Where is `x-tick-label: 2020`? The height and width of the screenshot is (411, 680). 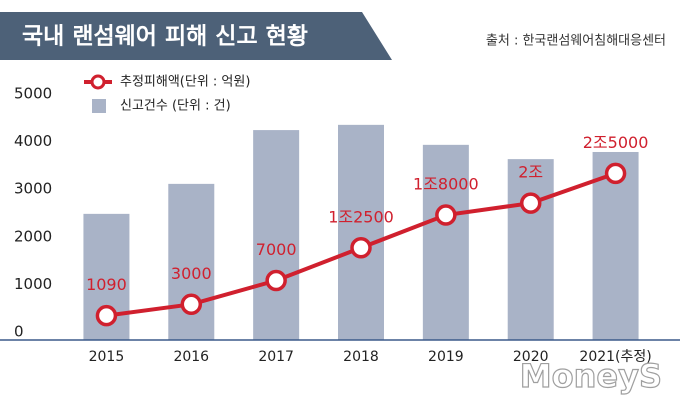
x-tick-label: 2020 is located at coordinates (531, 357).